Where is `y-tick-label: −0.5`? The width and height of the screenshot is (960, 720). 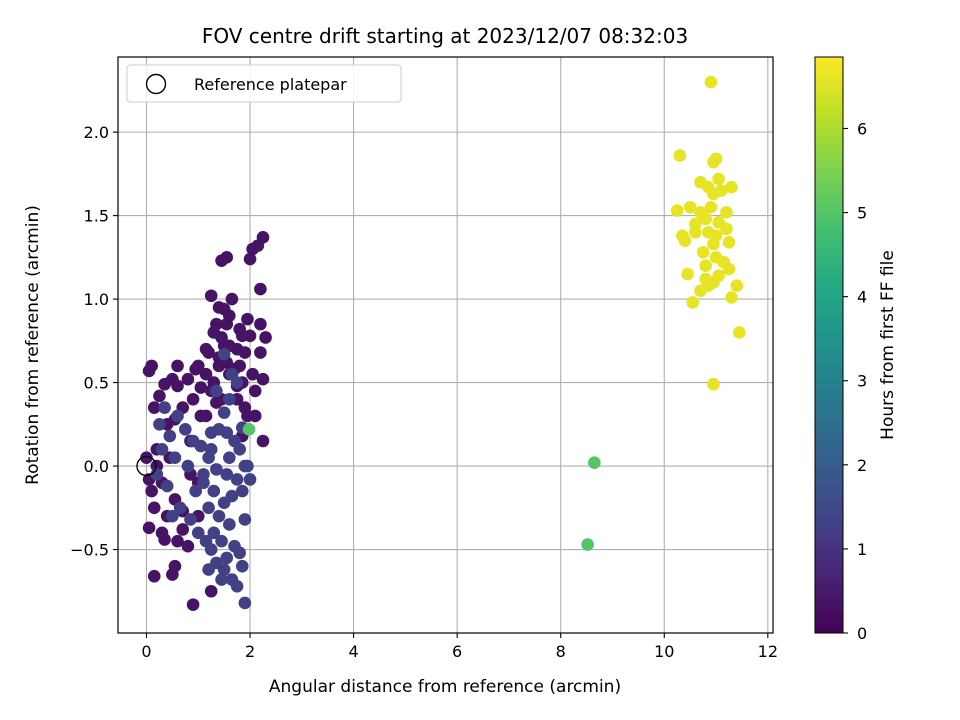 y-tick-label: −0.5 is located at coordinates (89, 550).